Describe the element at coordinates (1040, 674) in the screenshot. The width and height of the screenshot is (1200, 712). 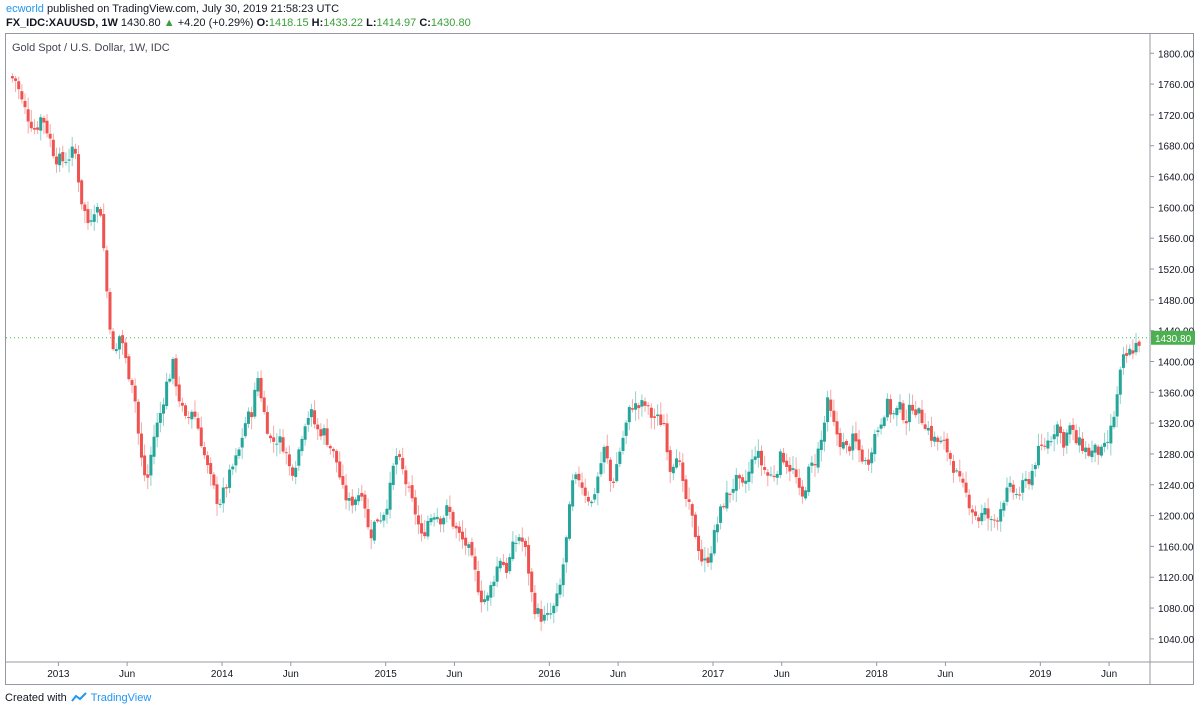
I see `x-tick-label: 2019` at that location.